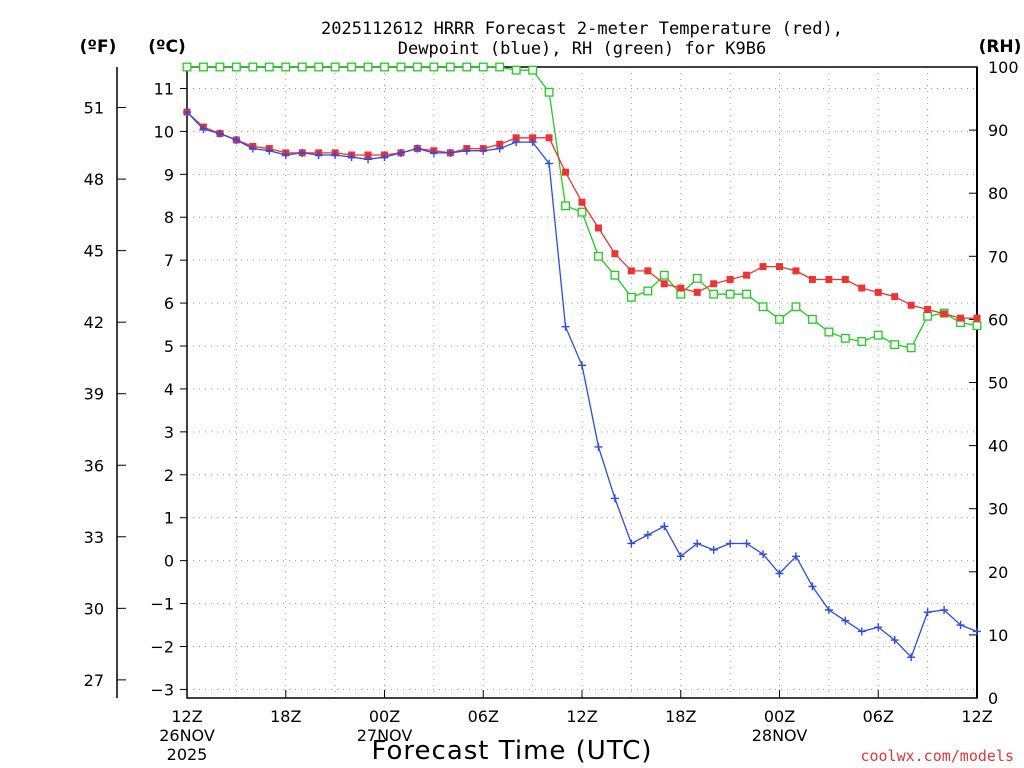  I want to click on rh-tick-label: 0, so click(993, 698).